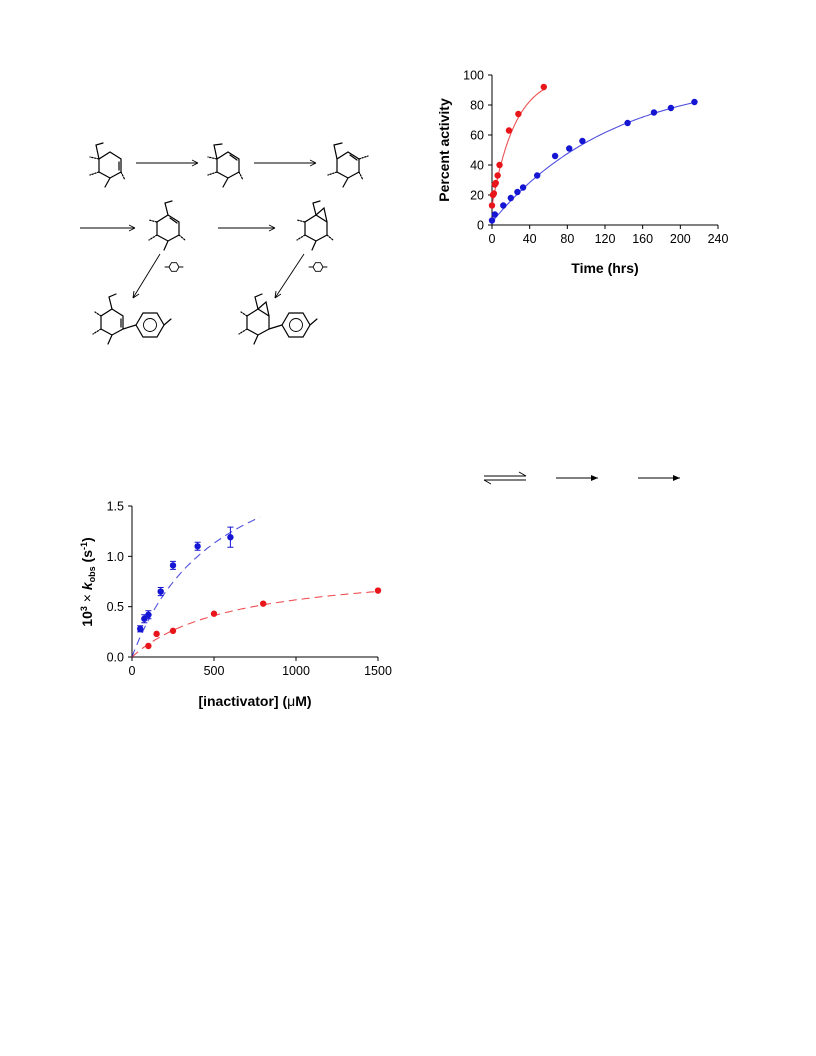  Describe the element at coordinates (132, 671) in the screenshot. I see `chart2-x-tick-label: 0` at that location.